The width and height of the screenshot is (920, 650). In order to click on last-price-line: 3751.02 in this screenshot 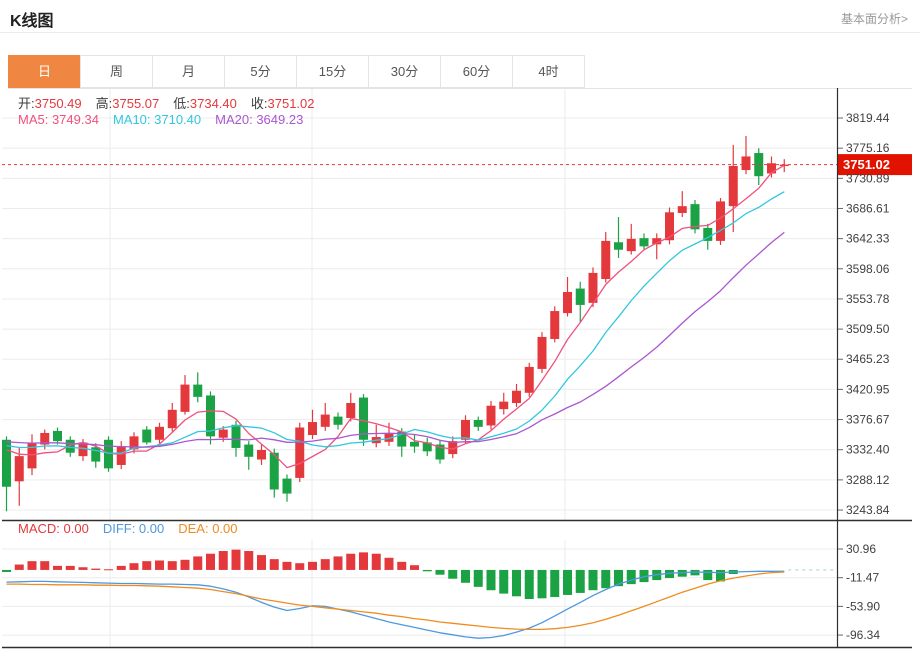, I will do `click(457, 165)`.